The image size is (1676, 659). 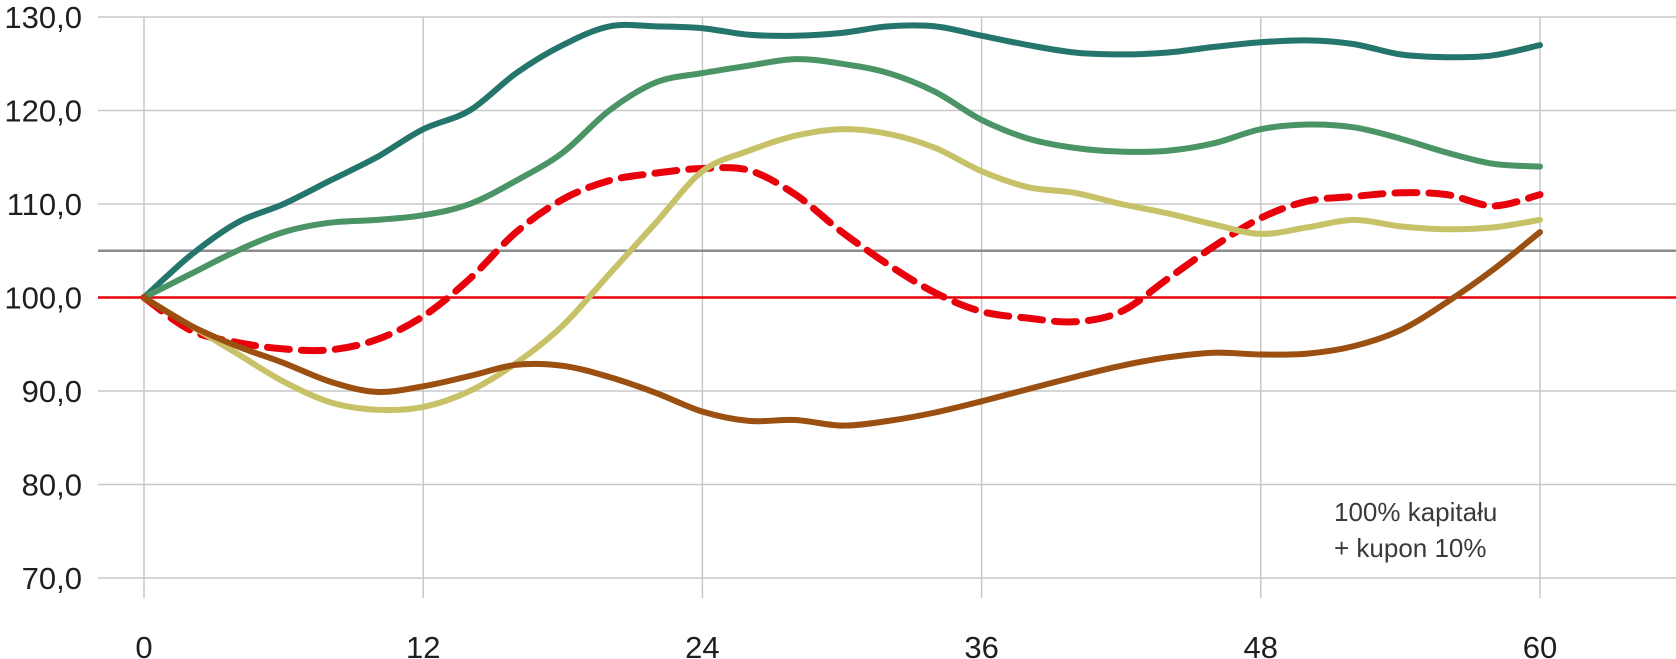 What do you see at coordinates (1415, 512) in the screenshot?
I see `annotation-line-1: 100% kapitału` at bounding box center [1415, 512].